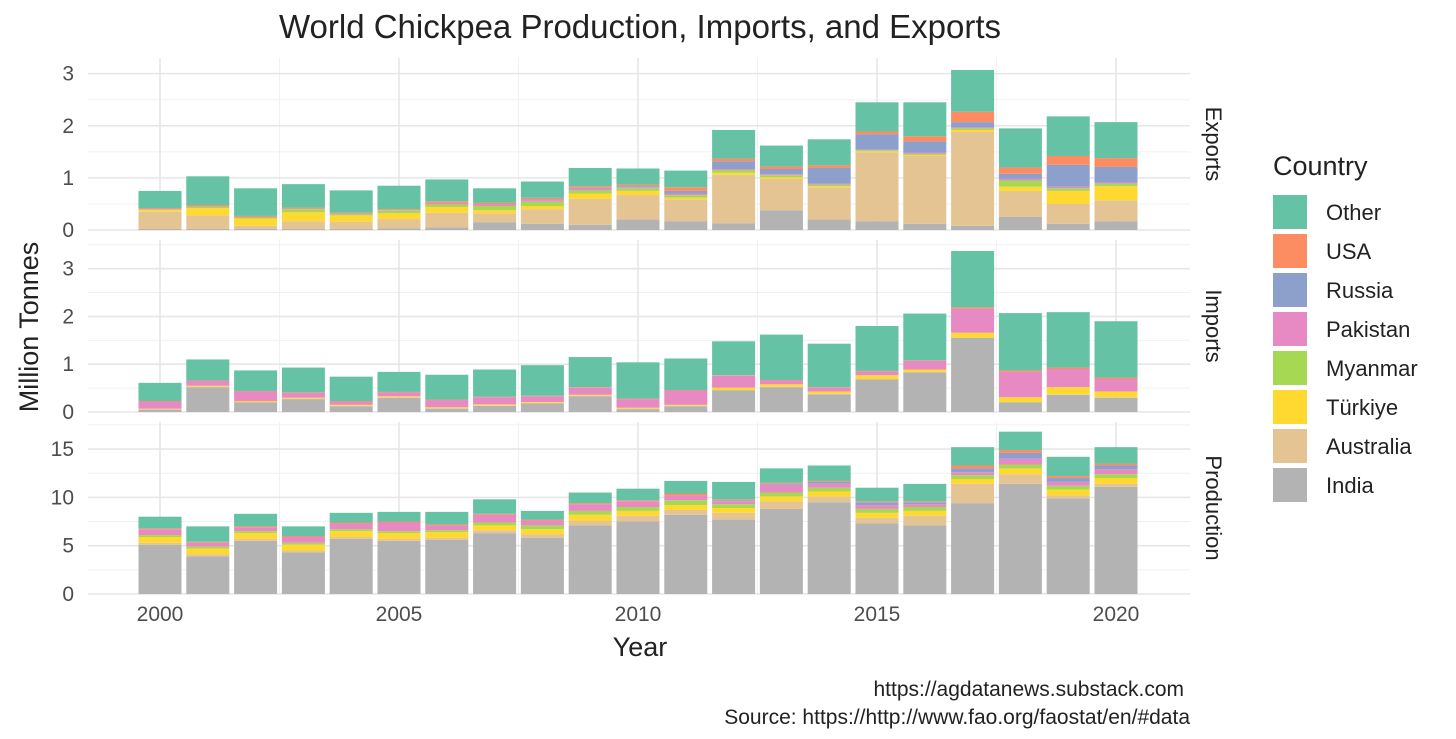 The image size is (1456, 739). Describe the element at coordinates (1213, 325) in the screenshot. I see `facet-label: Imports` at that location.